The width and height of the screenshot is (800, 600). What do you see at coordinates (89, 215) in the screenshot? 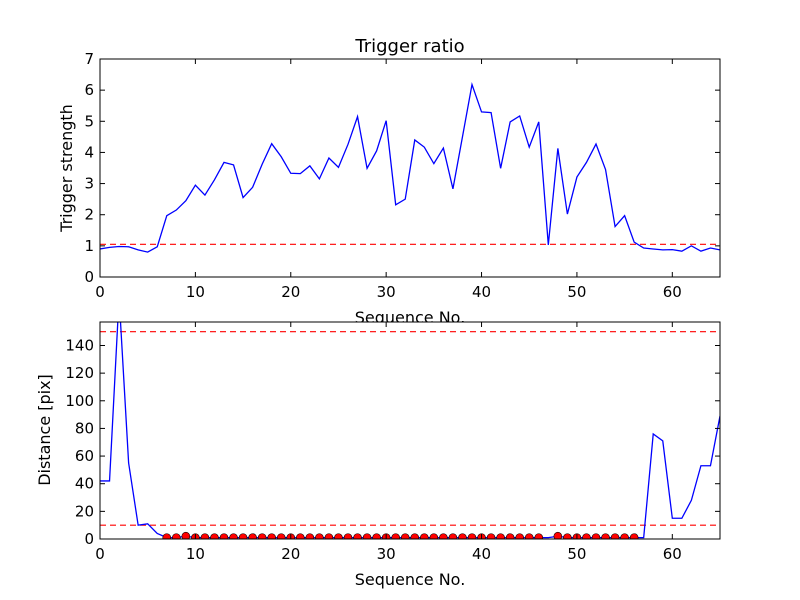
I see `y-tick-label: 2` at bounding box center [89, 215].